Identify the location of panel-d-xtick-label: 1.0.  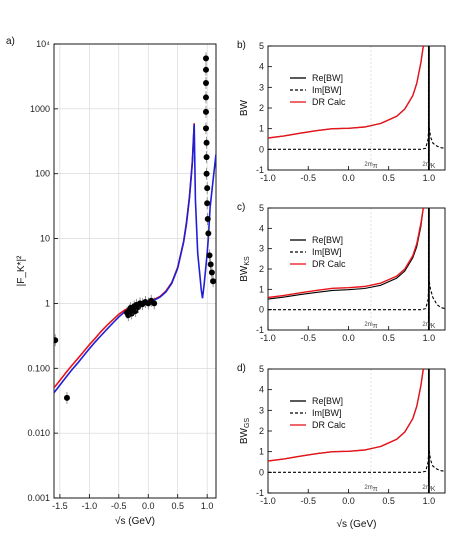
(429, 501).